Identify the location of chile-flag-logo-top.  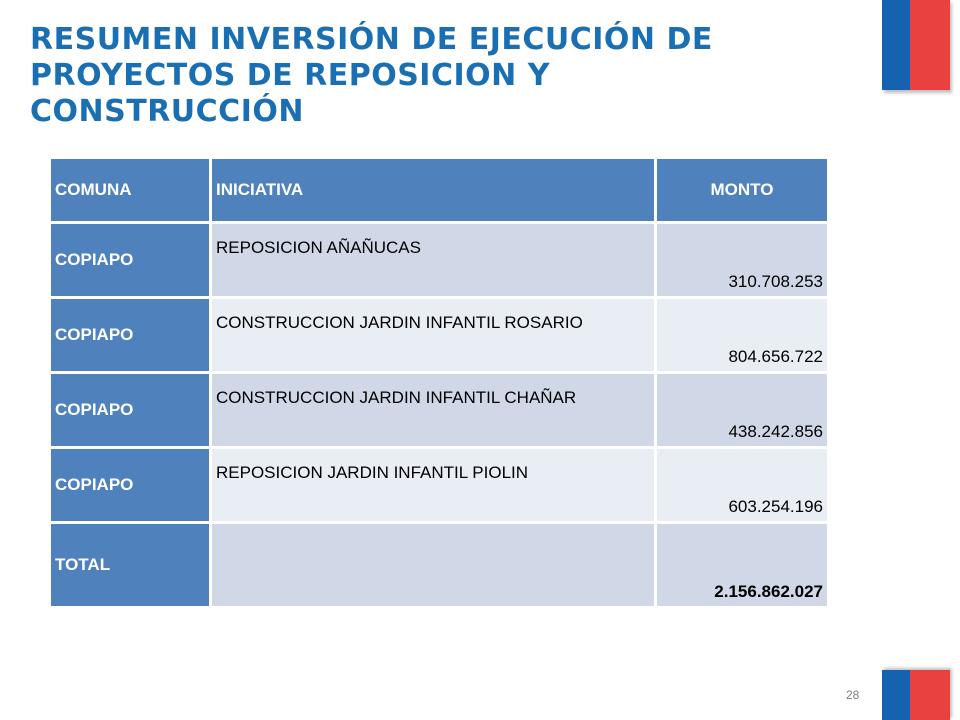
(916, 45).